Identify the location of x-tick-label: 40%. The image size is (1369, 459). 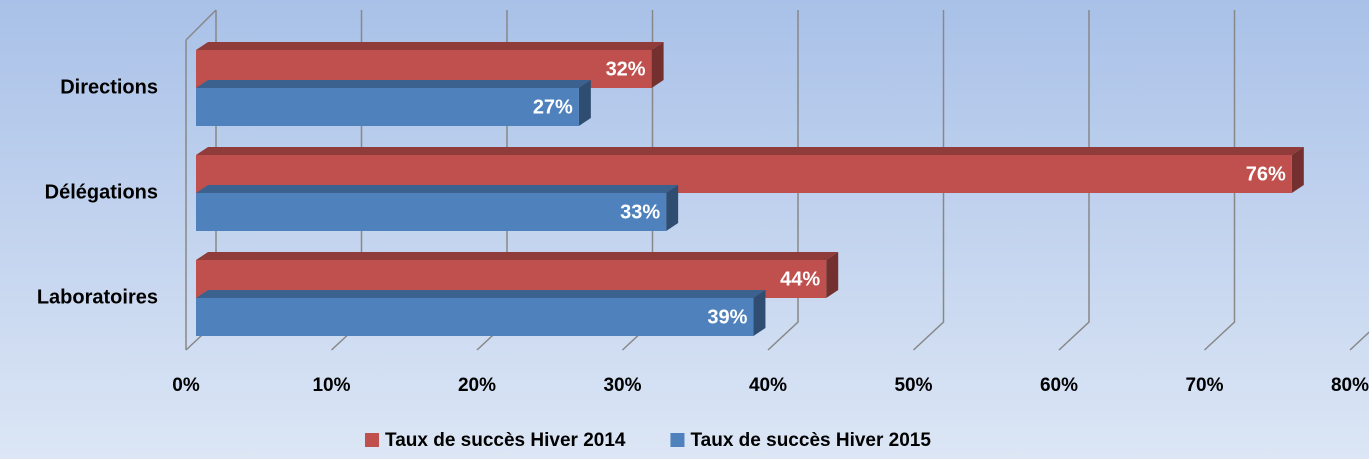
(768, 385).